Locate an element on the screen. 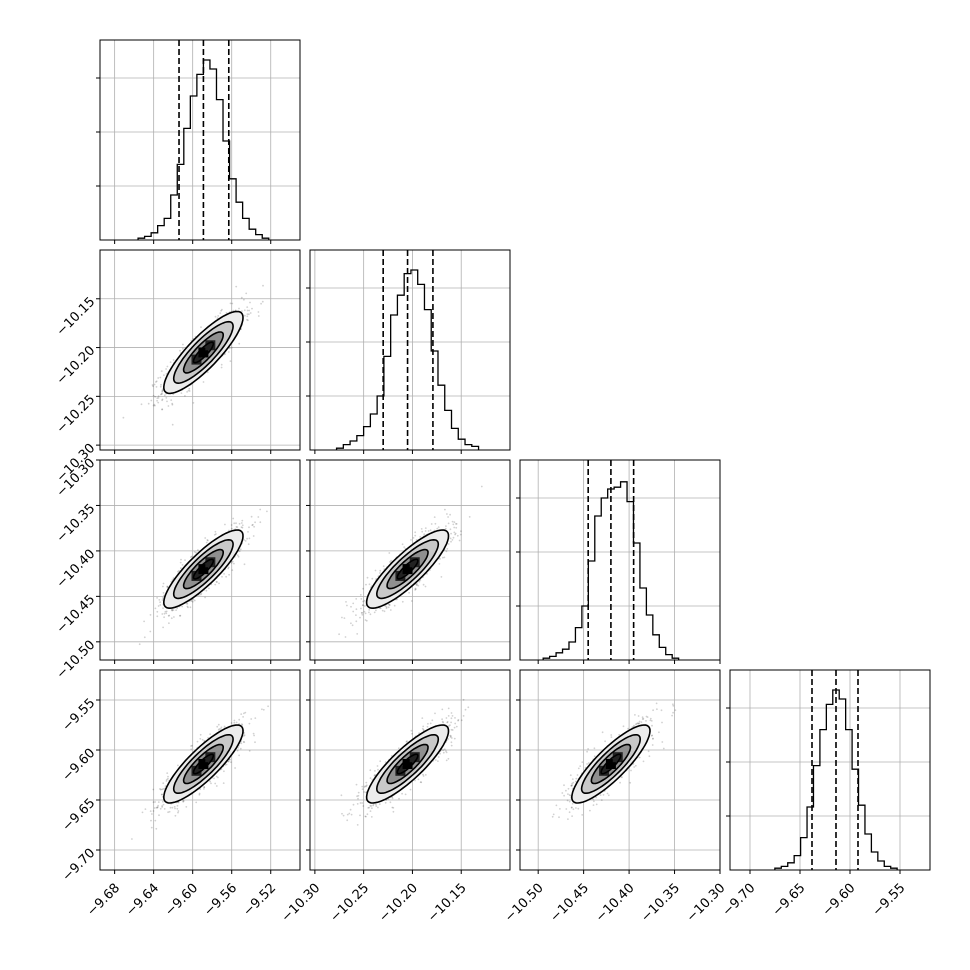 The height and width of the screenshot is (970, 970). x-tick-label: −9.70 is located at coordinates (739, 900).